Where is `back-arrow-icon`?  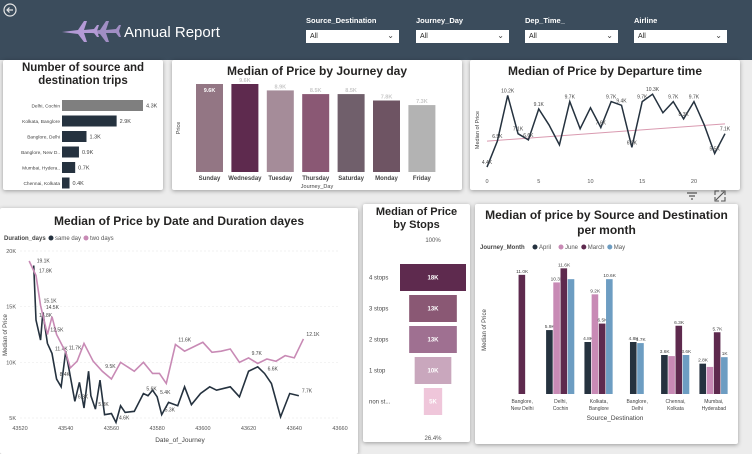 back-arrow-icon is located at coordinates (10, 10).